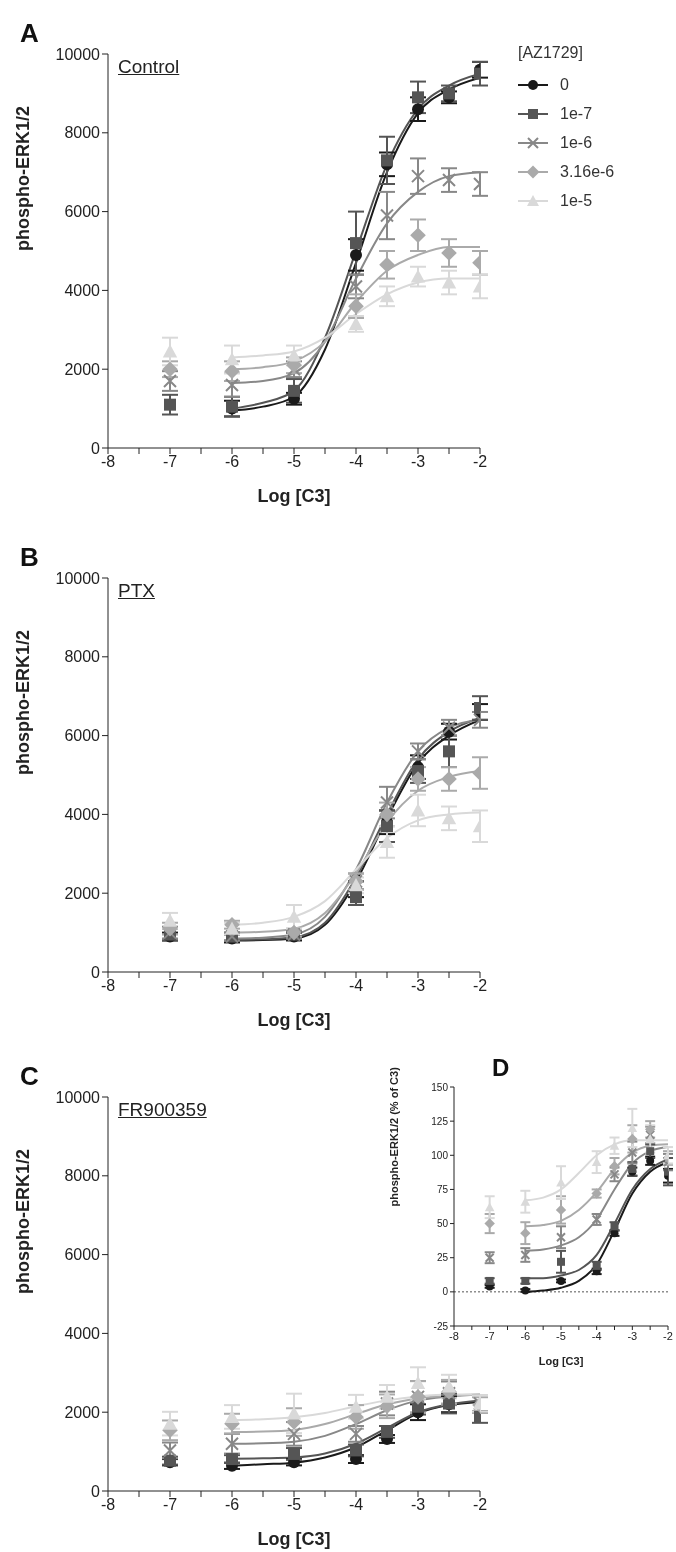 The width and height of the screenshot is (676, 1552). What do you see at coordinates (441, 1326) in the screenshot?
I see `y-tick-label: -25` at bounding box center [441, 1326].